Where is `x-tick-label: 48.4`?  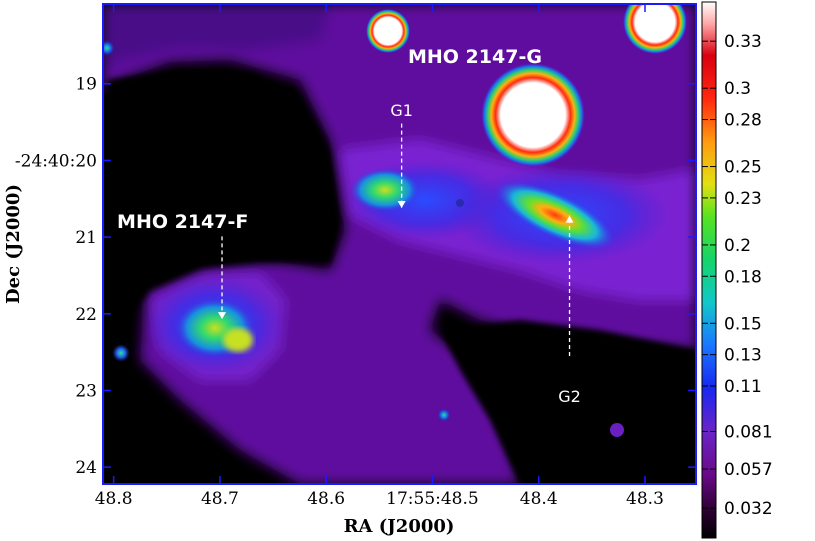 x-tick-label: 48.4 is located at coordinates (539, 499).